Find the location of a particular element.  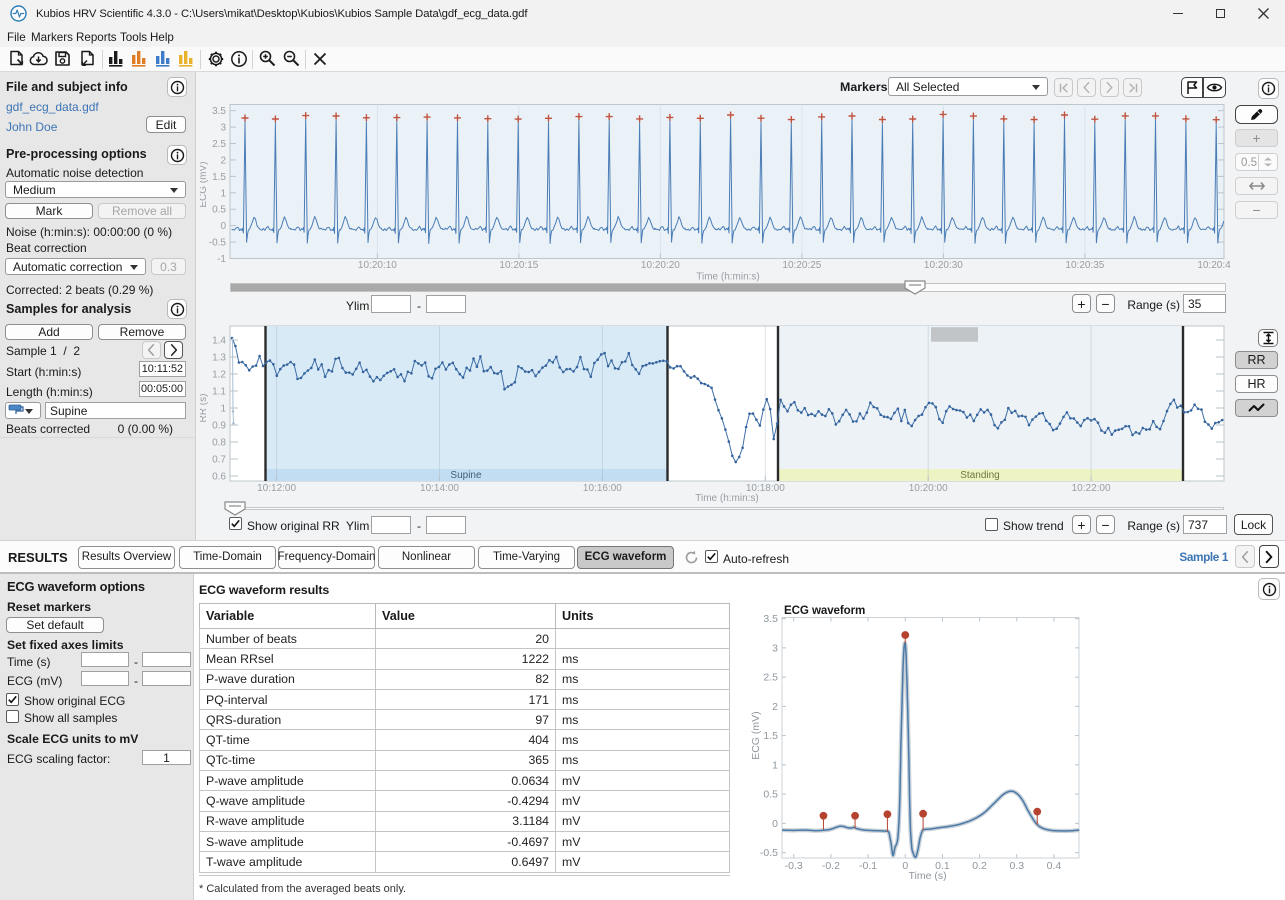

svg-text: 10:14:00 is located at coordinates (439, 488).